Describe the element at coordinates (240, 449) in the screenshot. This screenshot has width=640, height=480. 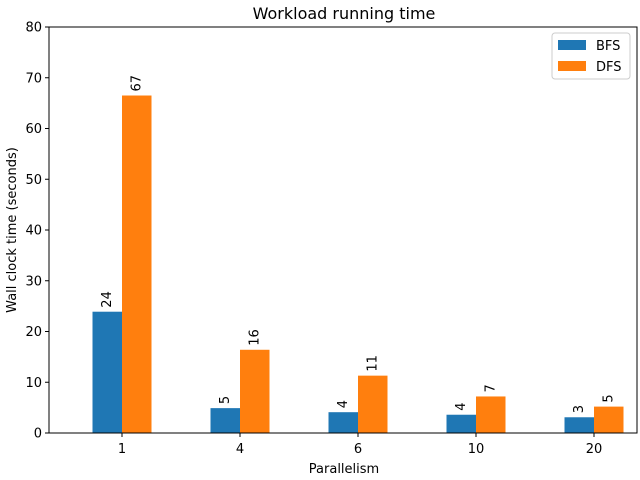
I see `x-tick-label: 4` at that location.